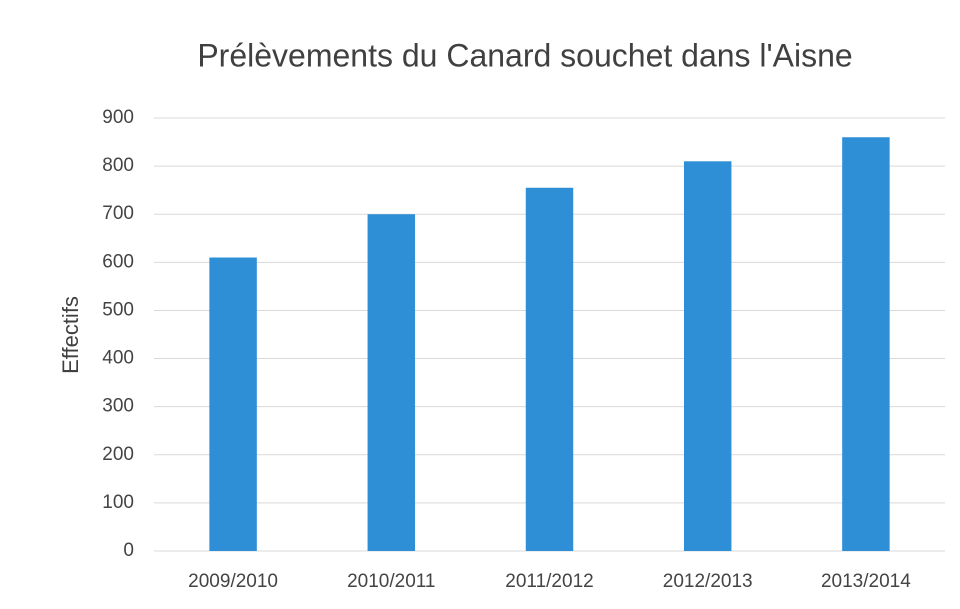 Image resolution: width=960 pixels, height=609 pixels. Describe the element at coordinates (118, 213) in the screenshot. I see `y-tick-label: 700` at that location.